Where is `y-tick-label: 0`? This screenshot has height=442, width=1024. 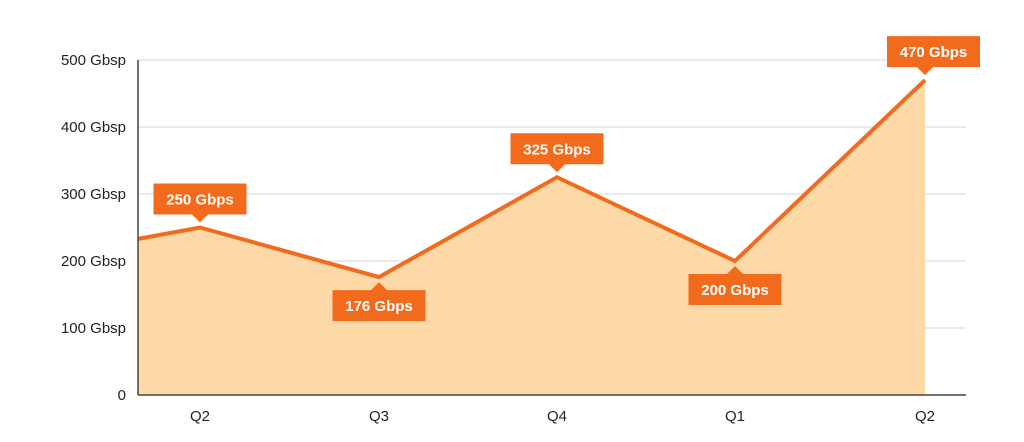 y-tick-label: 0 is located at coordinates (122, 395).